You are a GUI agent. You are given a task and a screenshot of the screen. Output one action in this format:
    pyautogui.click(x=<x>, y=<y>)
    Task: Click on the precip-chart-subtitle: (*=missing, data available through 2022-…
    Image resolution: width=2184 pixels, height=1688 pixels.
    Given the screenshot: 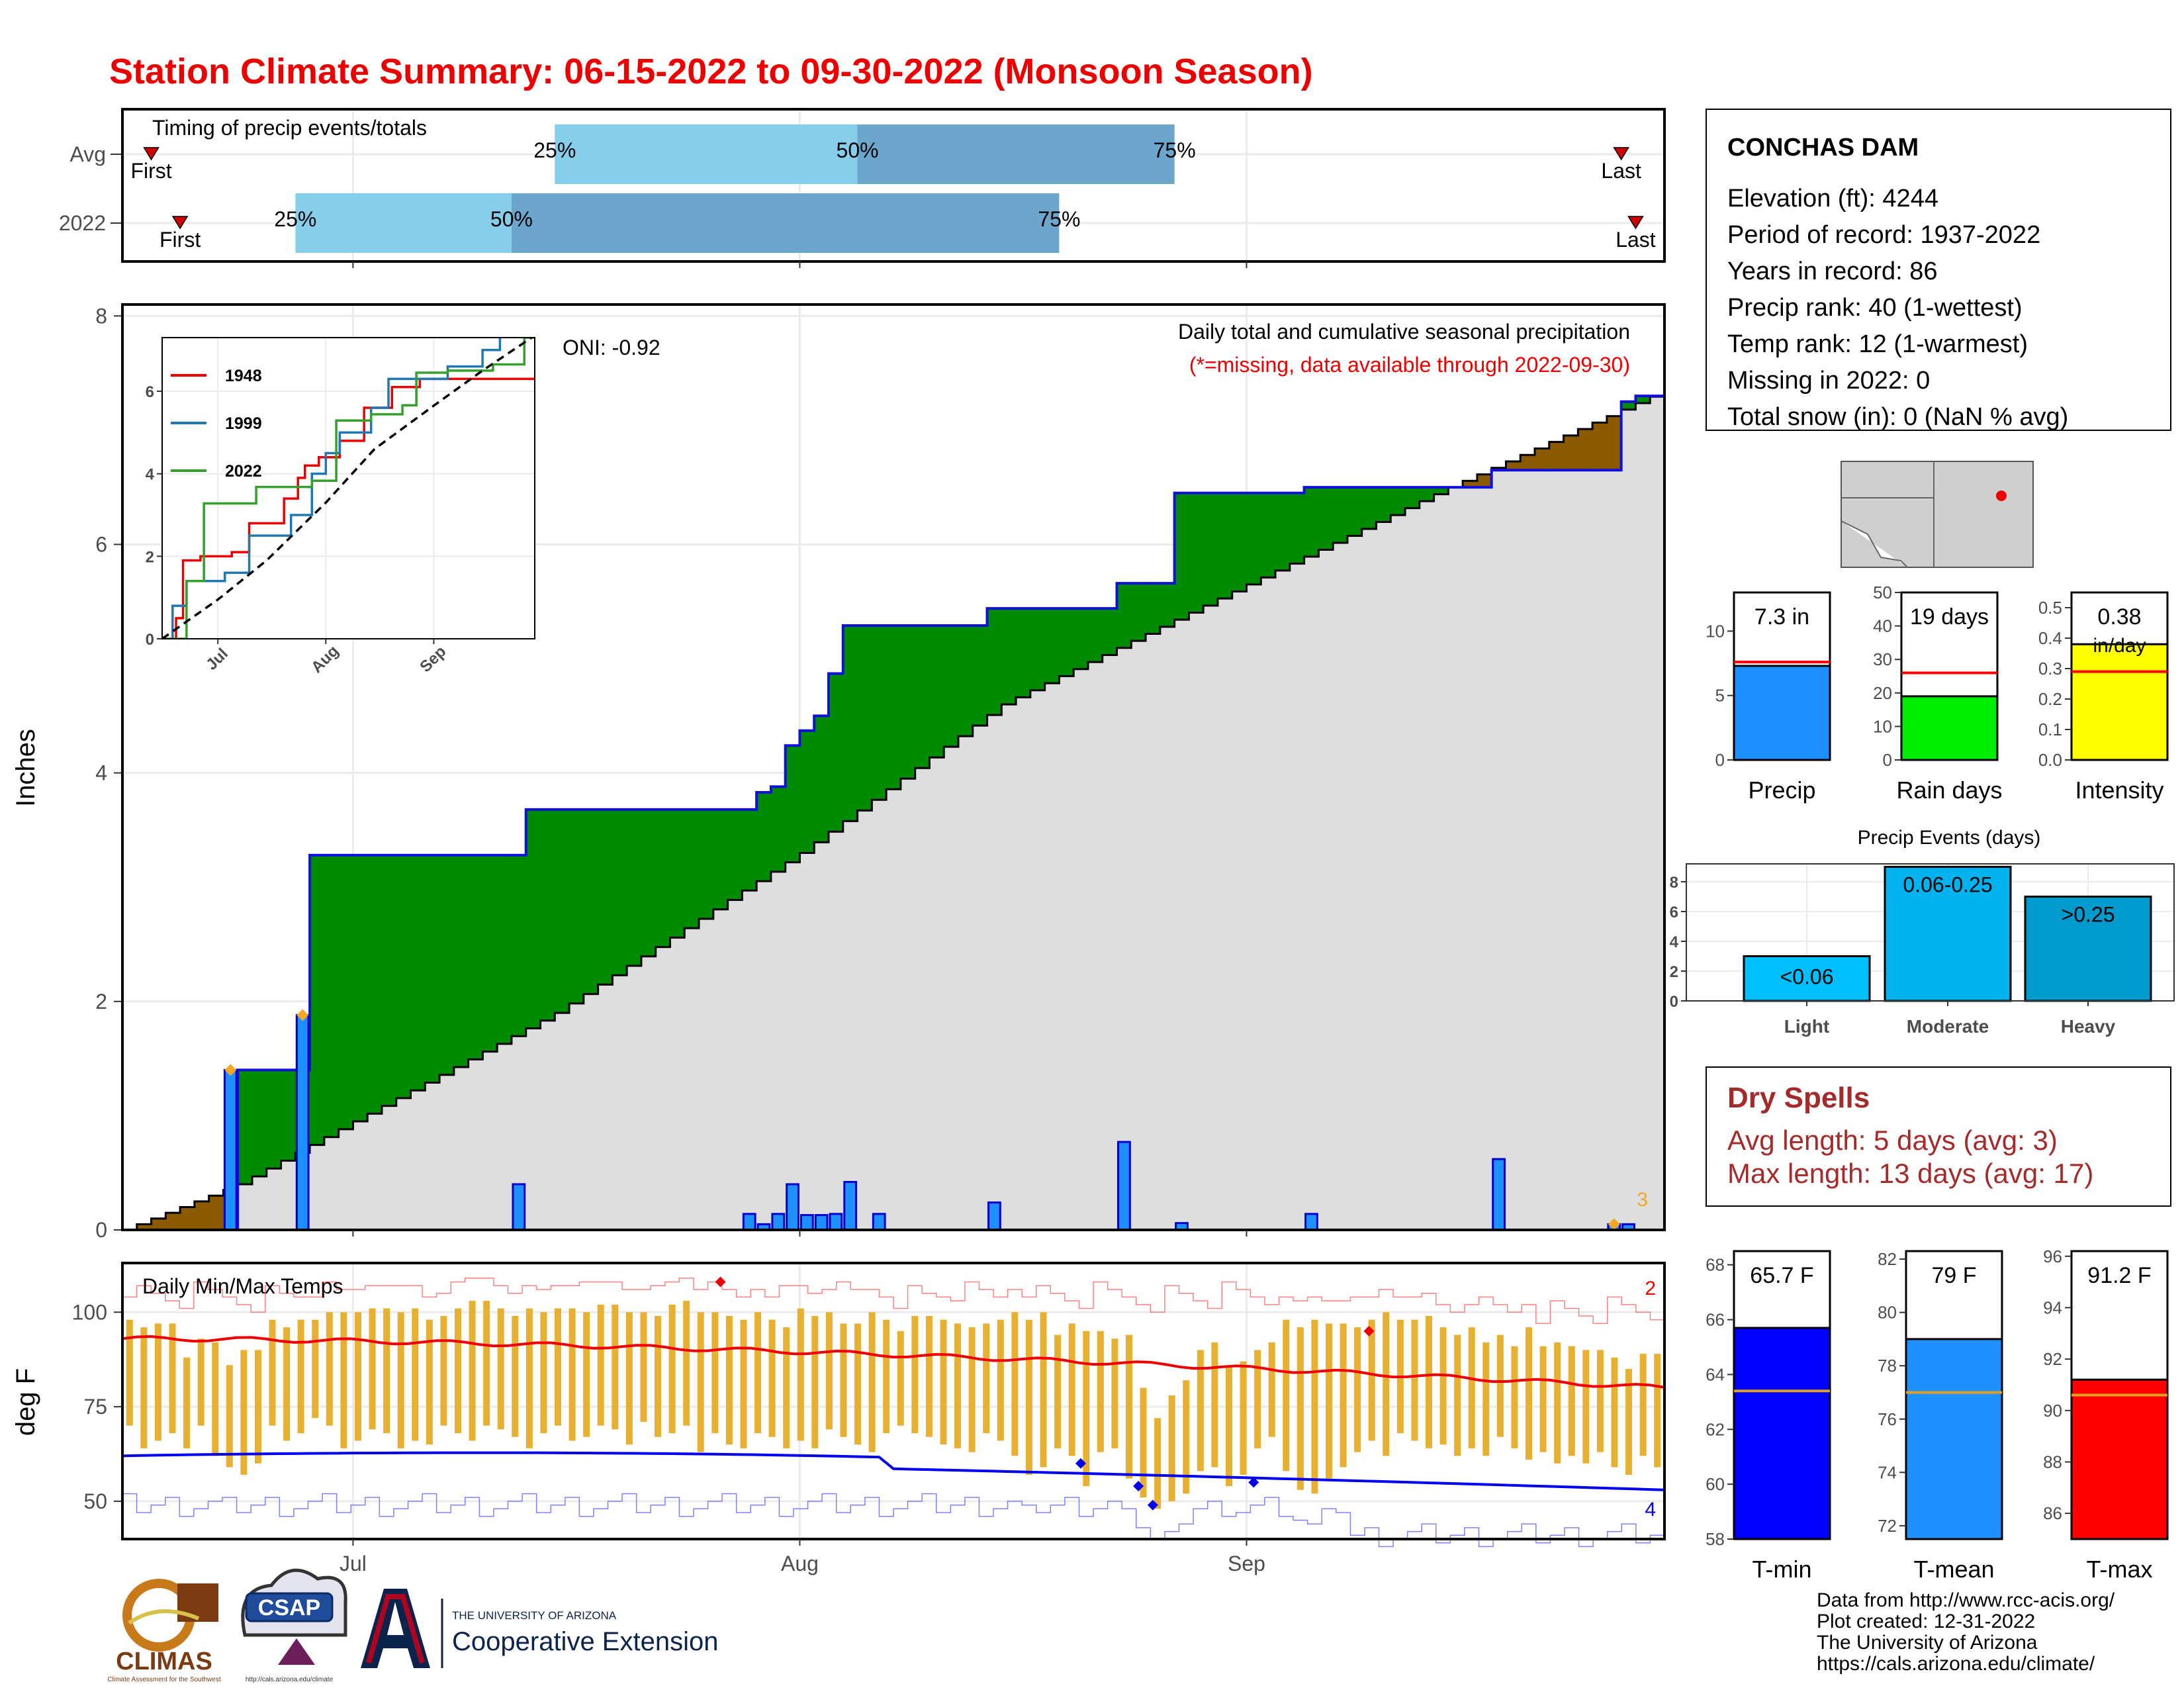 What is the action you would take?
    pyautogui.click(x=1410, y=365)
    